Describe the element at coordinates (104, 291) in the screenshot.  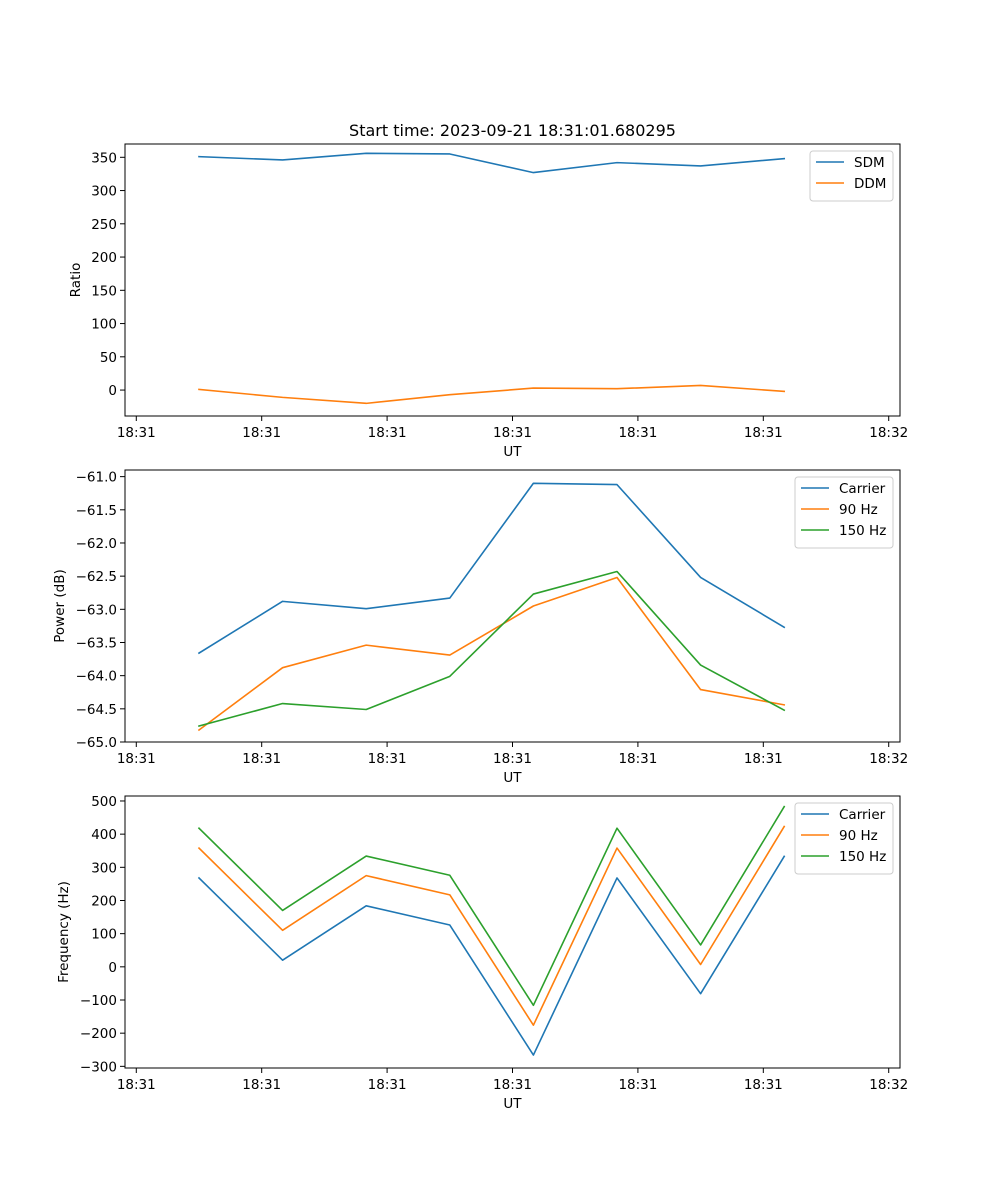
I see `y-tick-label: 150` at that location.